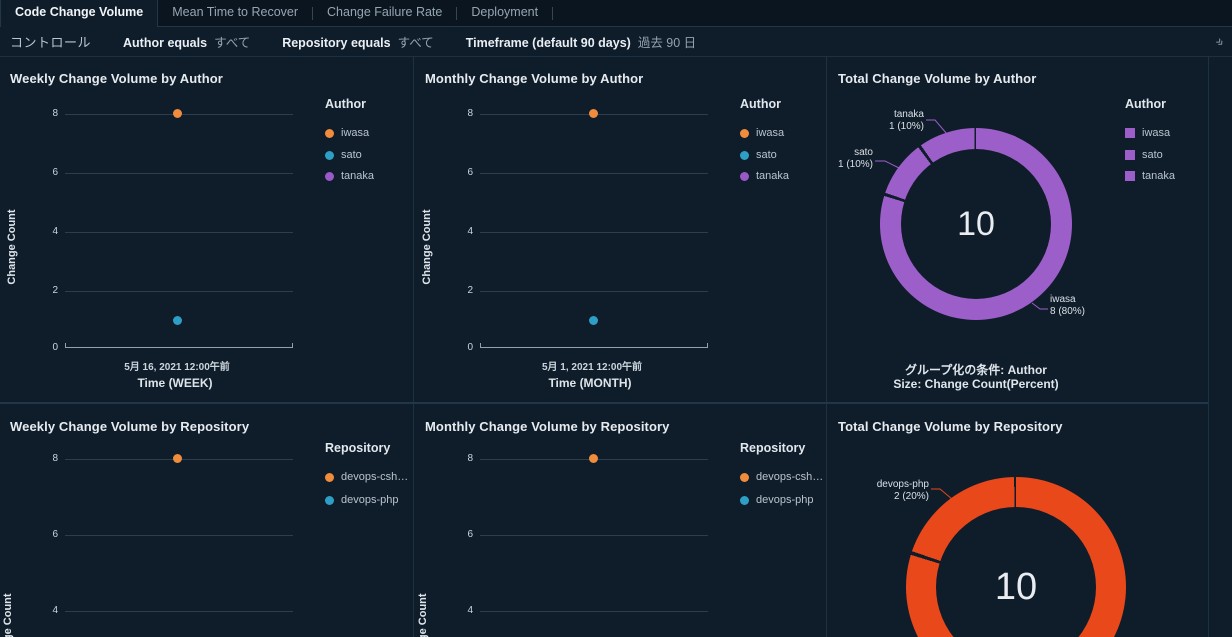 The height and width of the screenshot is (637, 1232). What do you see at coordinates (1063, 299) in the screenshot?
I see `callout-name: iwasa` at bounding box center [1063, 299].